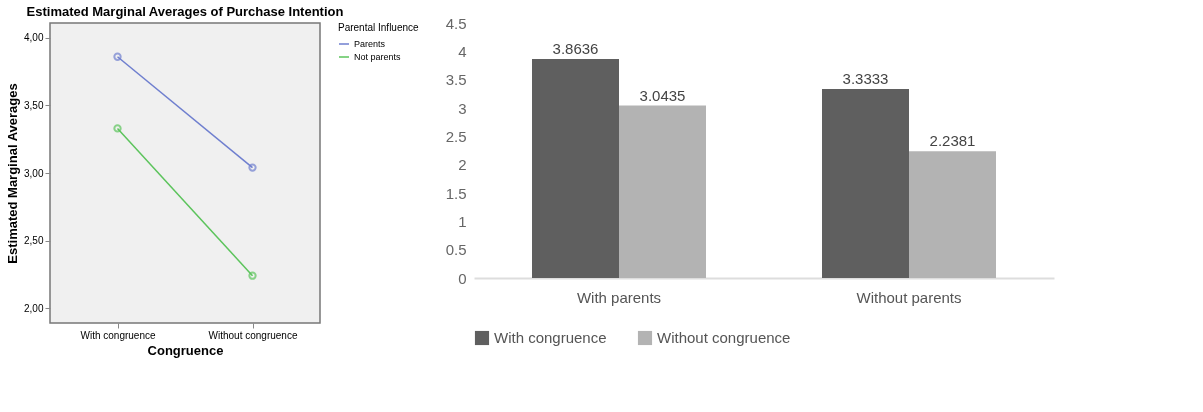 The height and width of the screenshot is (412, 1203). Describe the element at coordinates (462, 51) in the screenshot. I see `y-tick-label: 4` at that location.